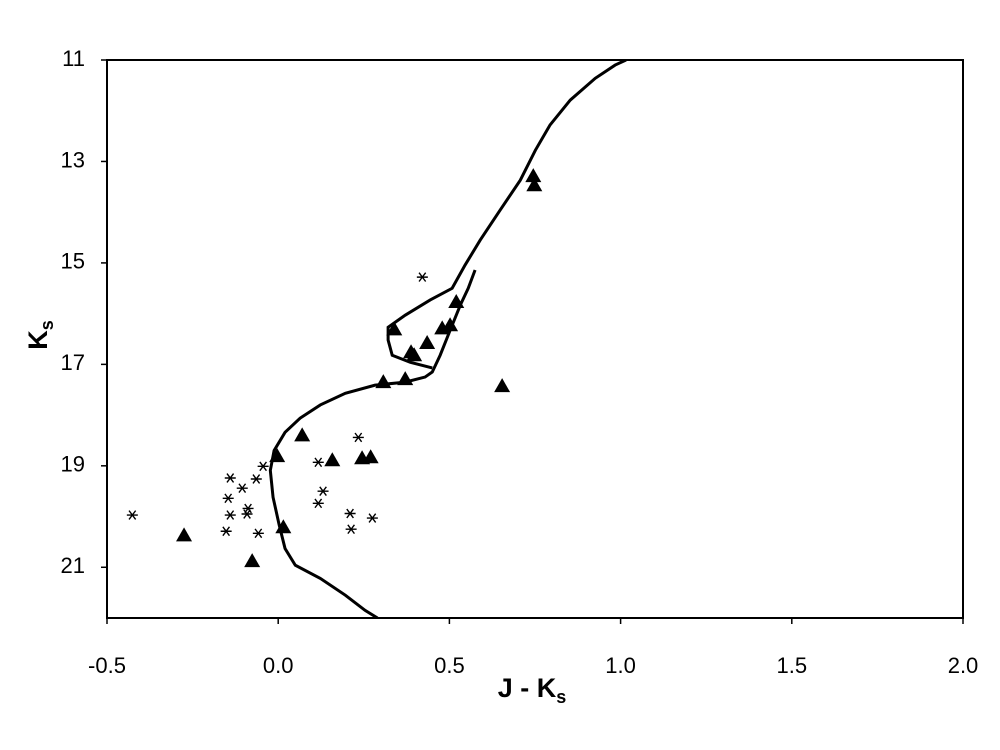 This screenshot has height=750, width=1000. I want to click on y-tick-label: 11, so click(73, 58).